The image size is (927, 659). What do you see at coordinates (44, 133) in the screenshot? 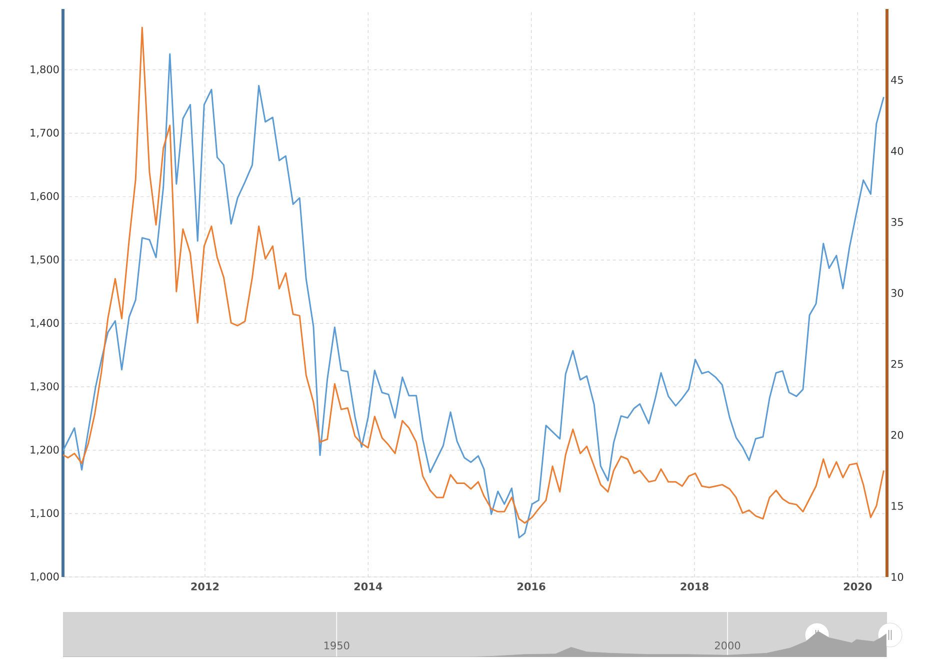
I see `y-tick-label: 1,700` at bounding box center [44, 133].